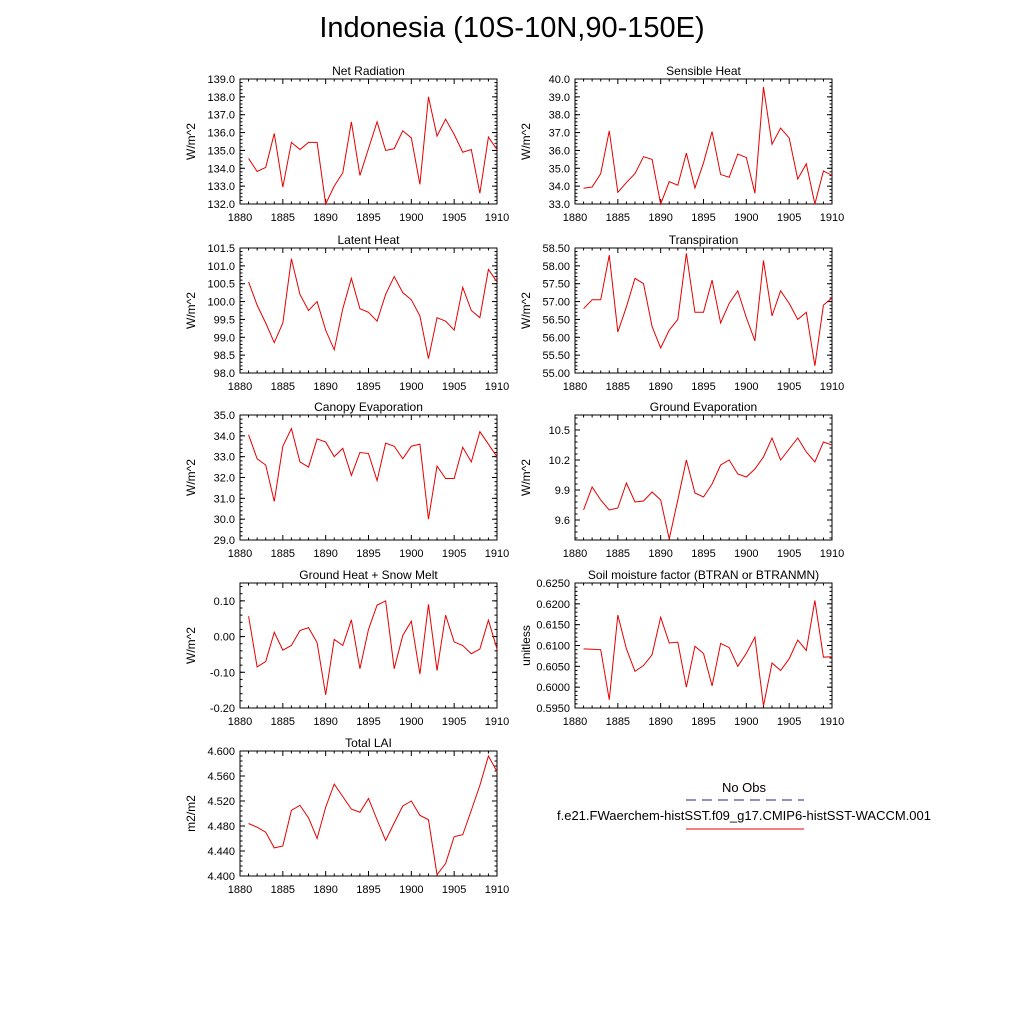 The height and width of the screenshot is (1024, 1024). What do you see at coordinates (368, 240) in the screenshot?
I see `panel-title: Latent Heat` at bounding box center [368, 240].